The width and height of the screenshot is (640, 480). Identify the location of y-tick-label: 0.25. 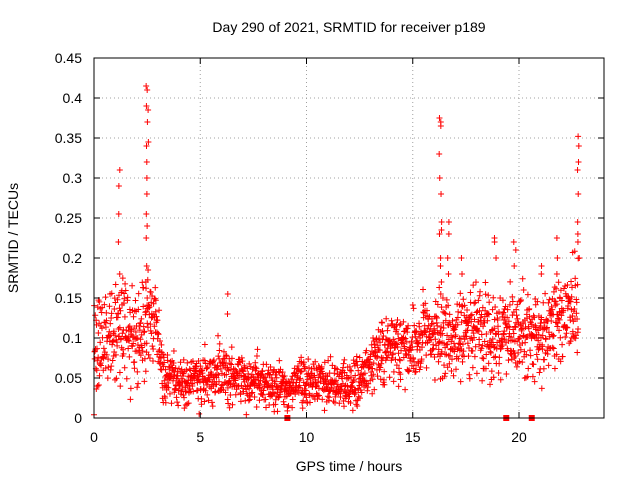
(68, 218).